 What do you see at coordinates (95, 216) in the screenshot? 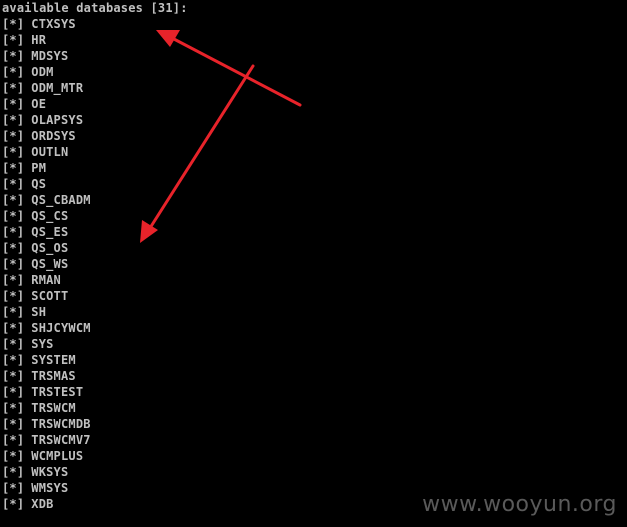
I see `database-list-item: [*] QS_CS` at bounding box center [95, 216].